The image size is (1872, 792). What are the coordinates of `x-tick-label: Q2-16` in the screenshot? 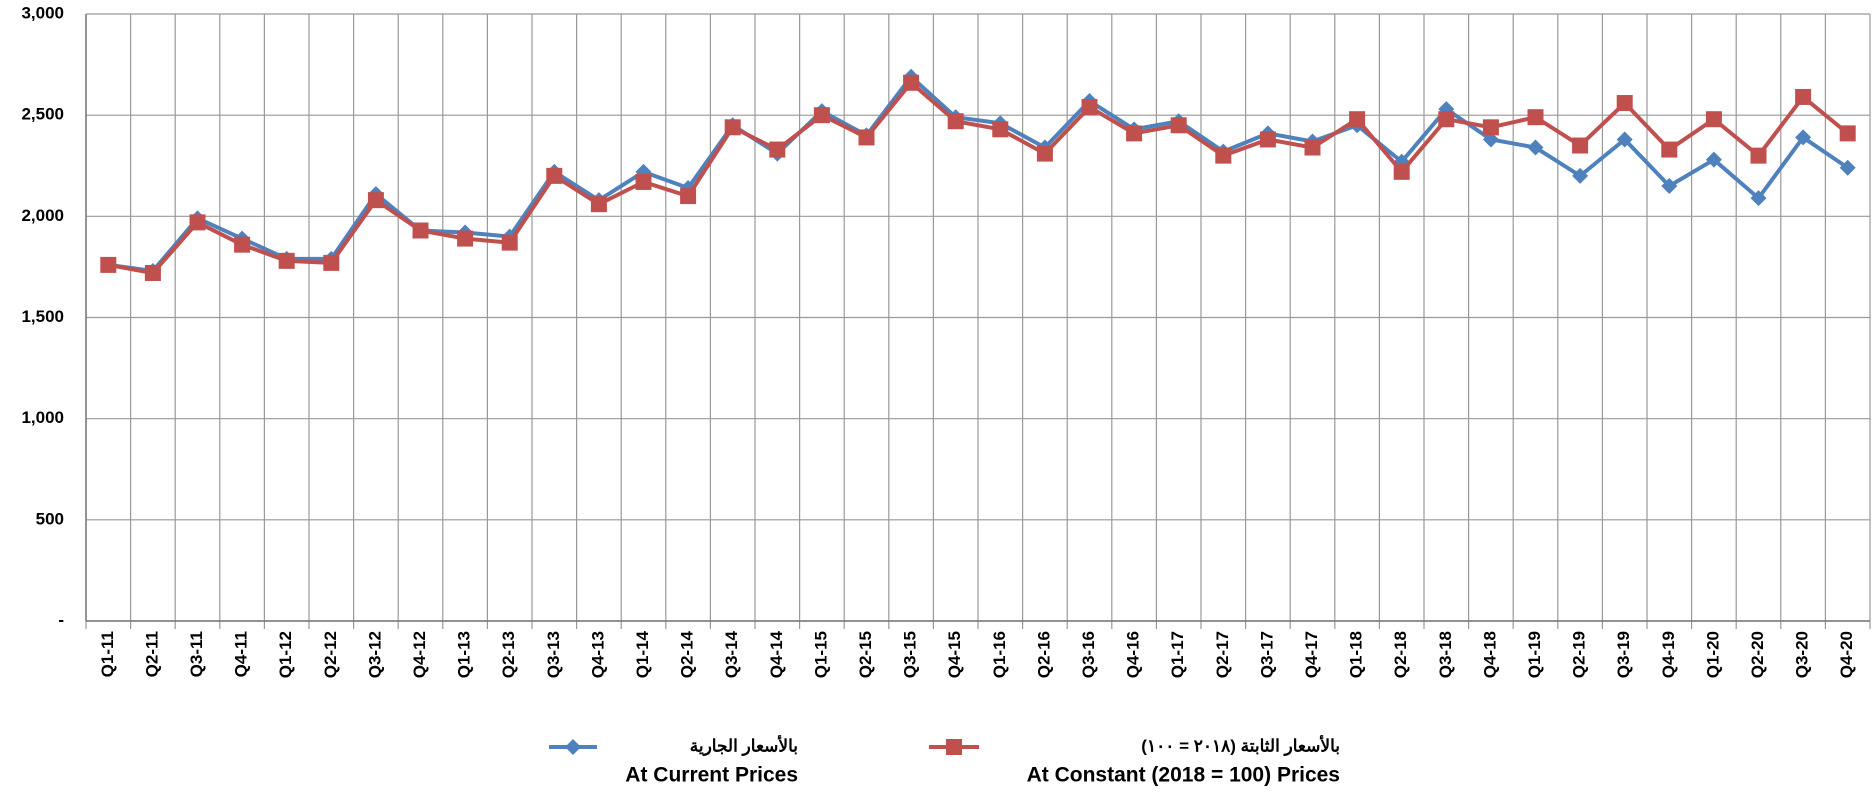 It's located at (1043, 654).